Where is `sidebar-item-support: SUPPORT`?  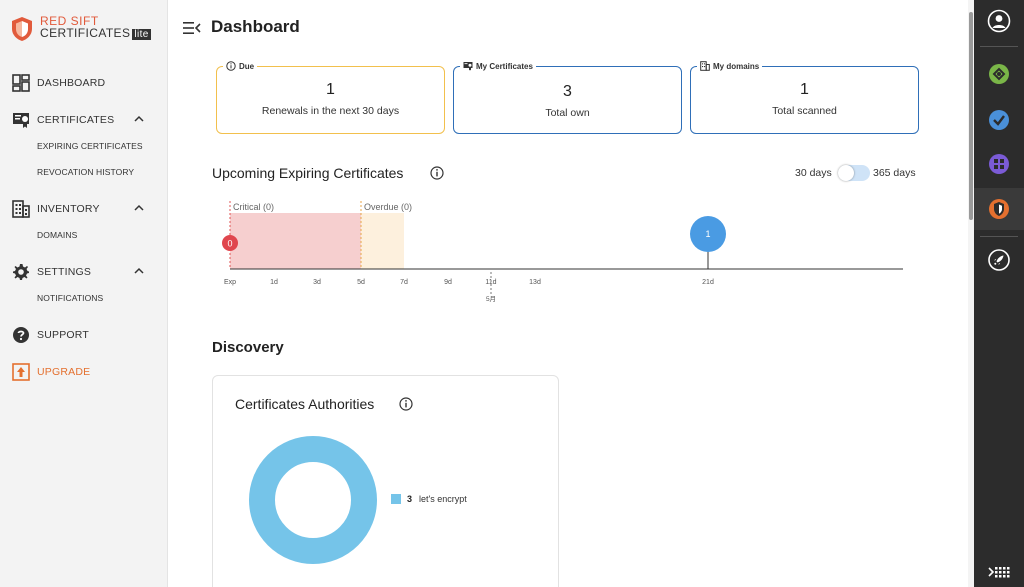 sidebar-item-support: SUPPORT is located at coordinates (84, 335).